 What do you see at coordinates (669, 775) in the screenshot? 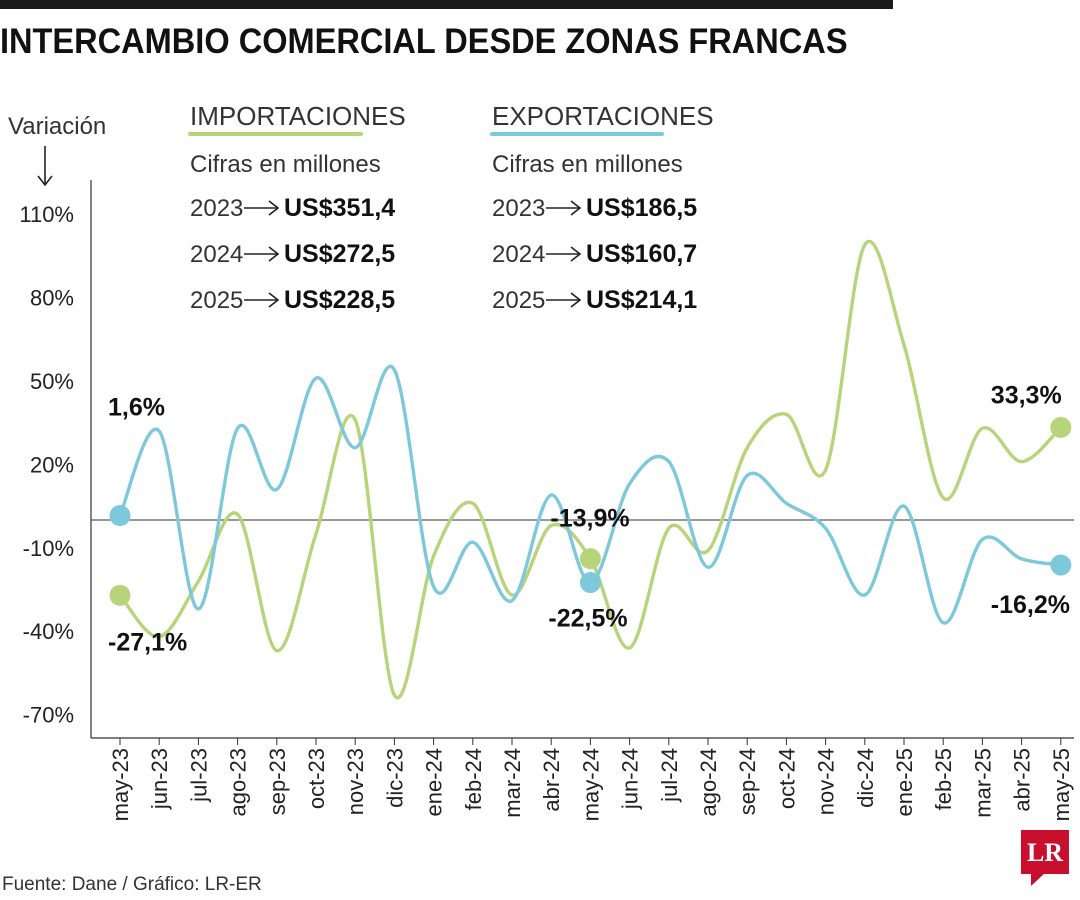
I see `x-tick-label: jul-24` at bounding box center [669, 775].